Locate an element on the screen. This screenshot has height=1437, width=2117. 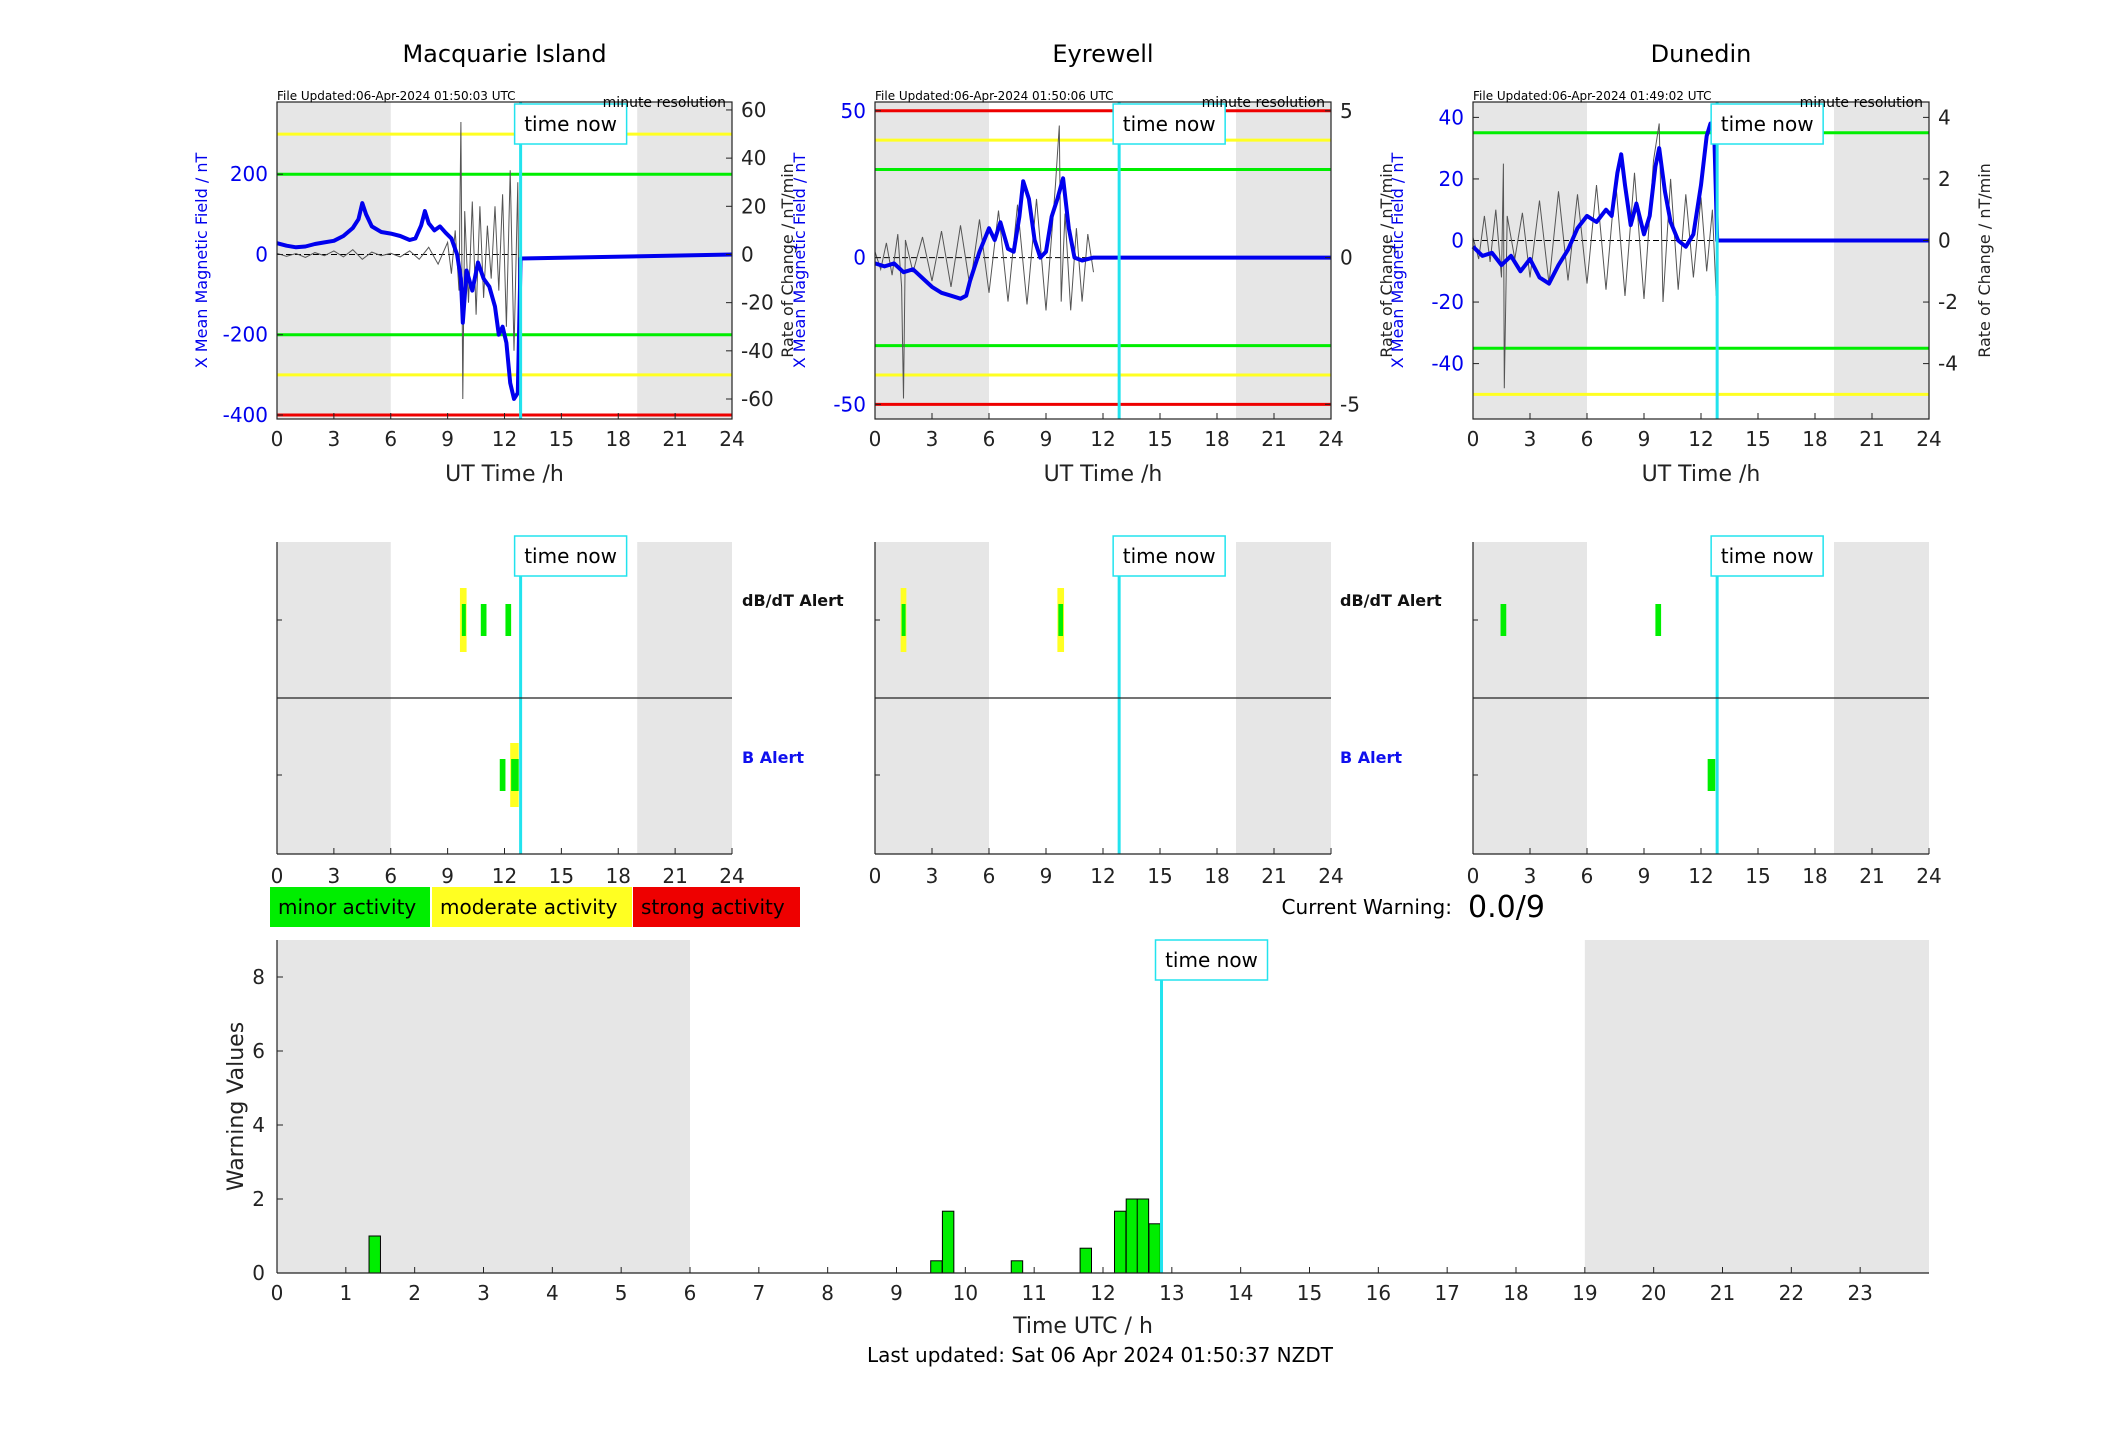
eyrewell-ylabel: X Mean Magnetic Field / nT is located at coordinates (799, 261).